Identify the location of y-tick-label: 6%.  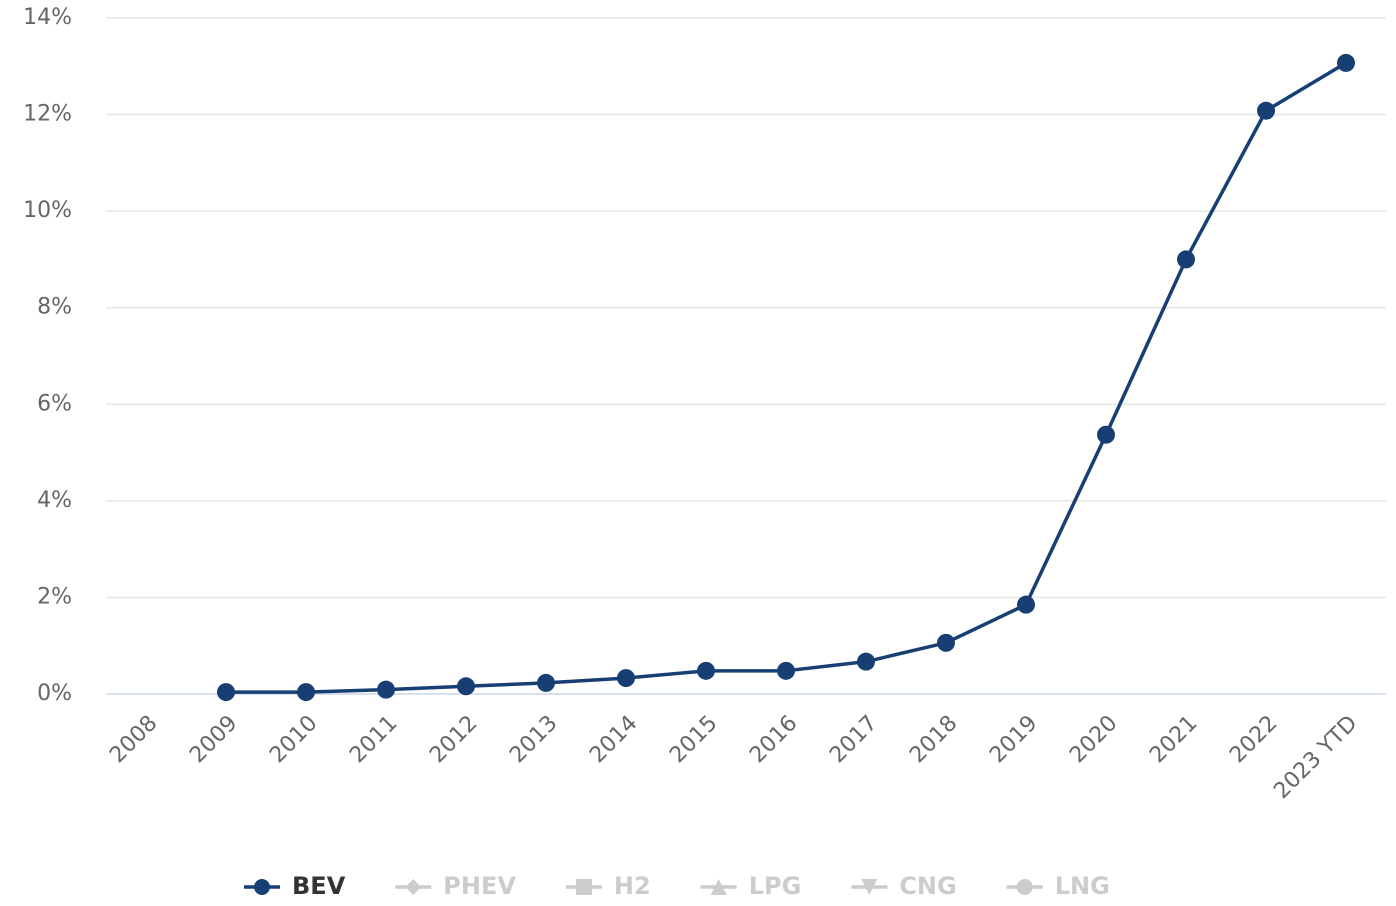
(54, 403).